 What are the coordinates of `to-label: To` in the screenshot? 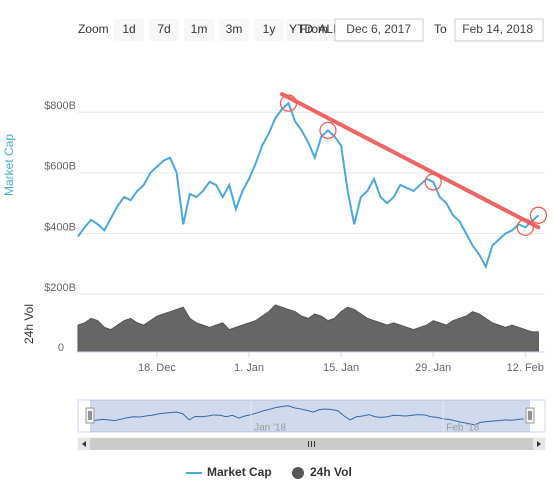 It's located at (440, 29).